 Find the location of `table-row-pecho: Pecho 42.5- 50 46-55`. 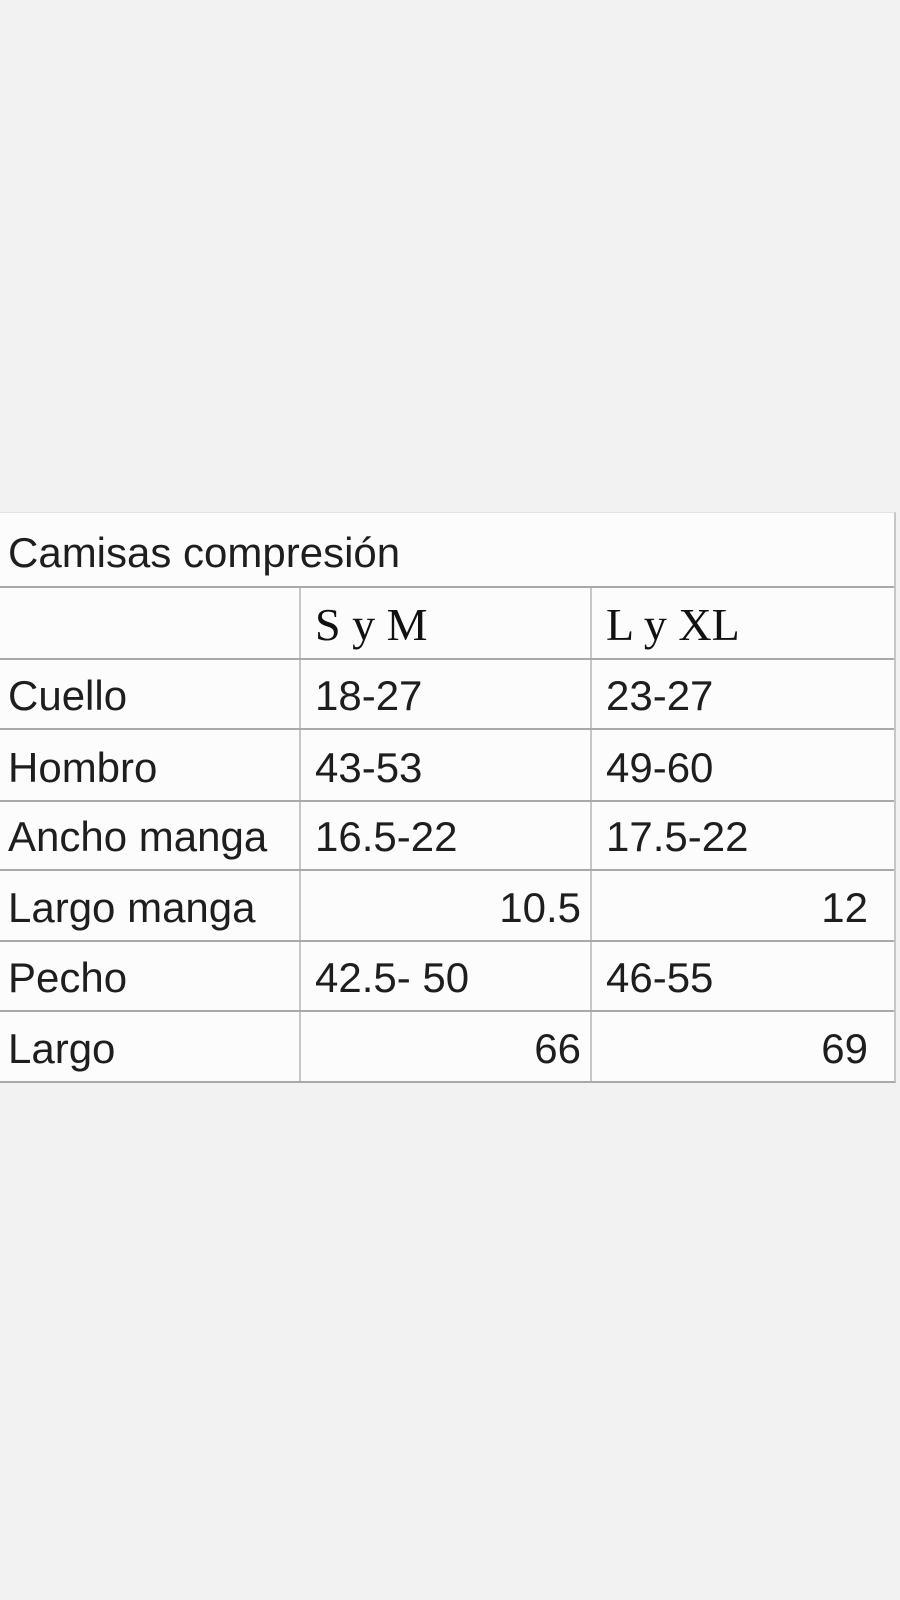

table-row-pecho: Pecho 42.5- 50 46-55 is located at coordinates (447, 975).